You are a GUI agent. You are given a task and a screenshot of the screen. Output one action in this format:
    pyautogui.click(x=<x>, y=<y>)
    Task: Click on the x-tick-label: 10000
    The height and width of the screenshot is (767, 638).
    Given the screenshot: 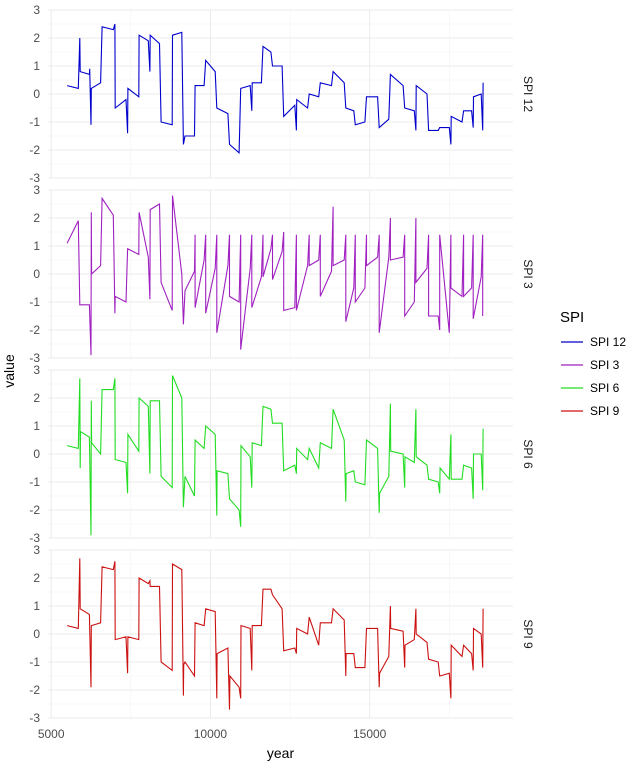 What is the action you would take?
    pyautogui.click(x=211, y=734)
    